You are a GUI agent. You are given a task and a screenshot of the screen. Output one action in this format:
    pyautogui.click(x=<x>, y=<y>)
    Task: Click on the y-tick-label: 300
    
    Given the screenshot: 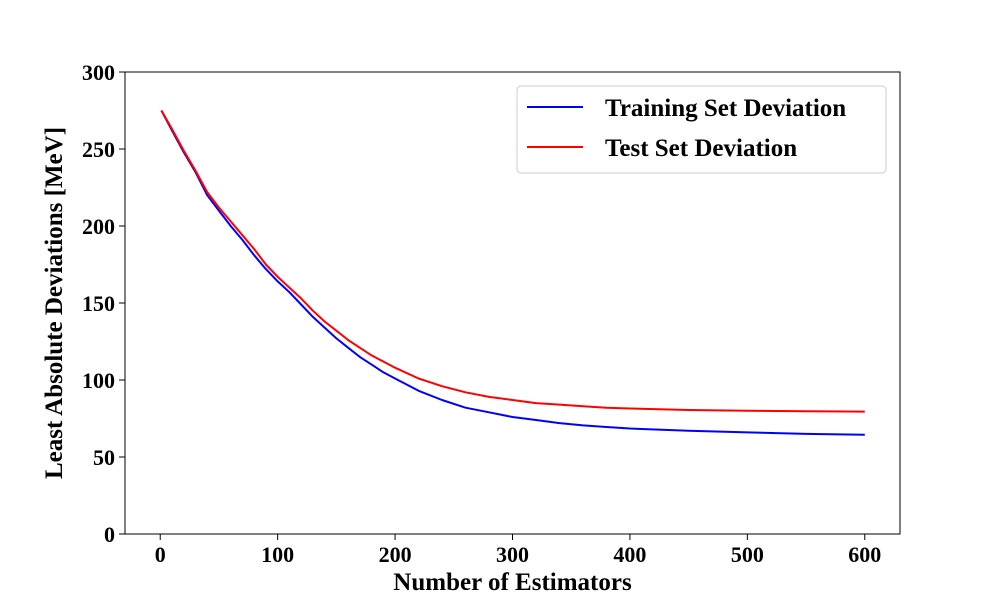 What is the action you would take?
    pyautogui.click(x=98, y=72)
    